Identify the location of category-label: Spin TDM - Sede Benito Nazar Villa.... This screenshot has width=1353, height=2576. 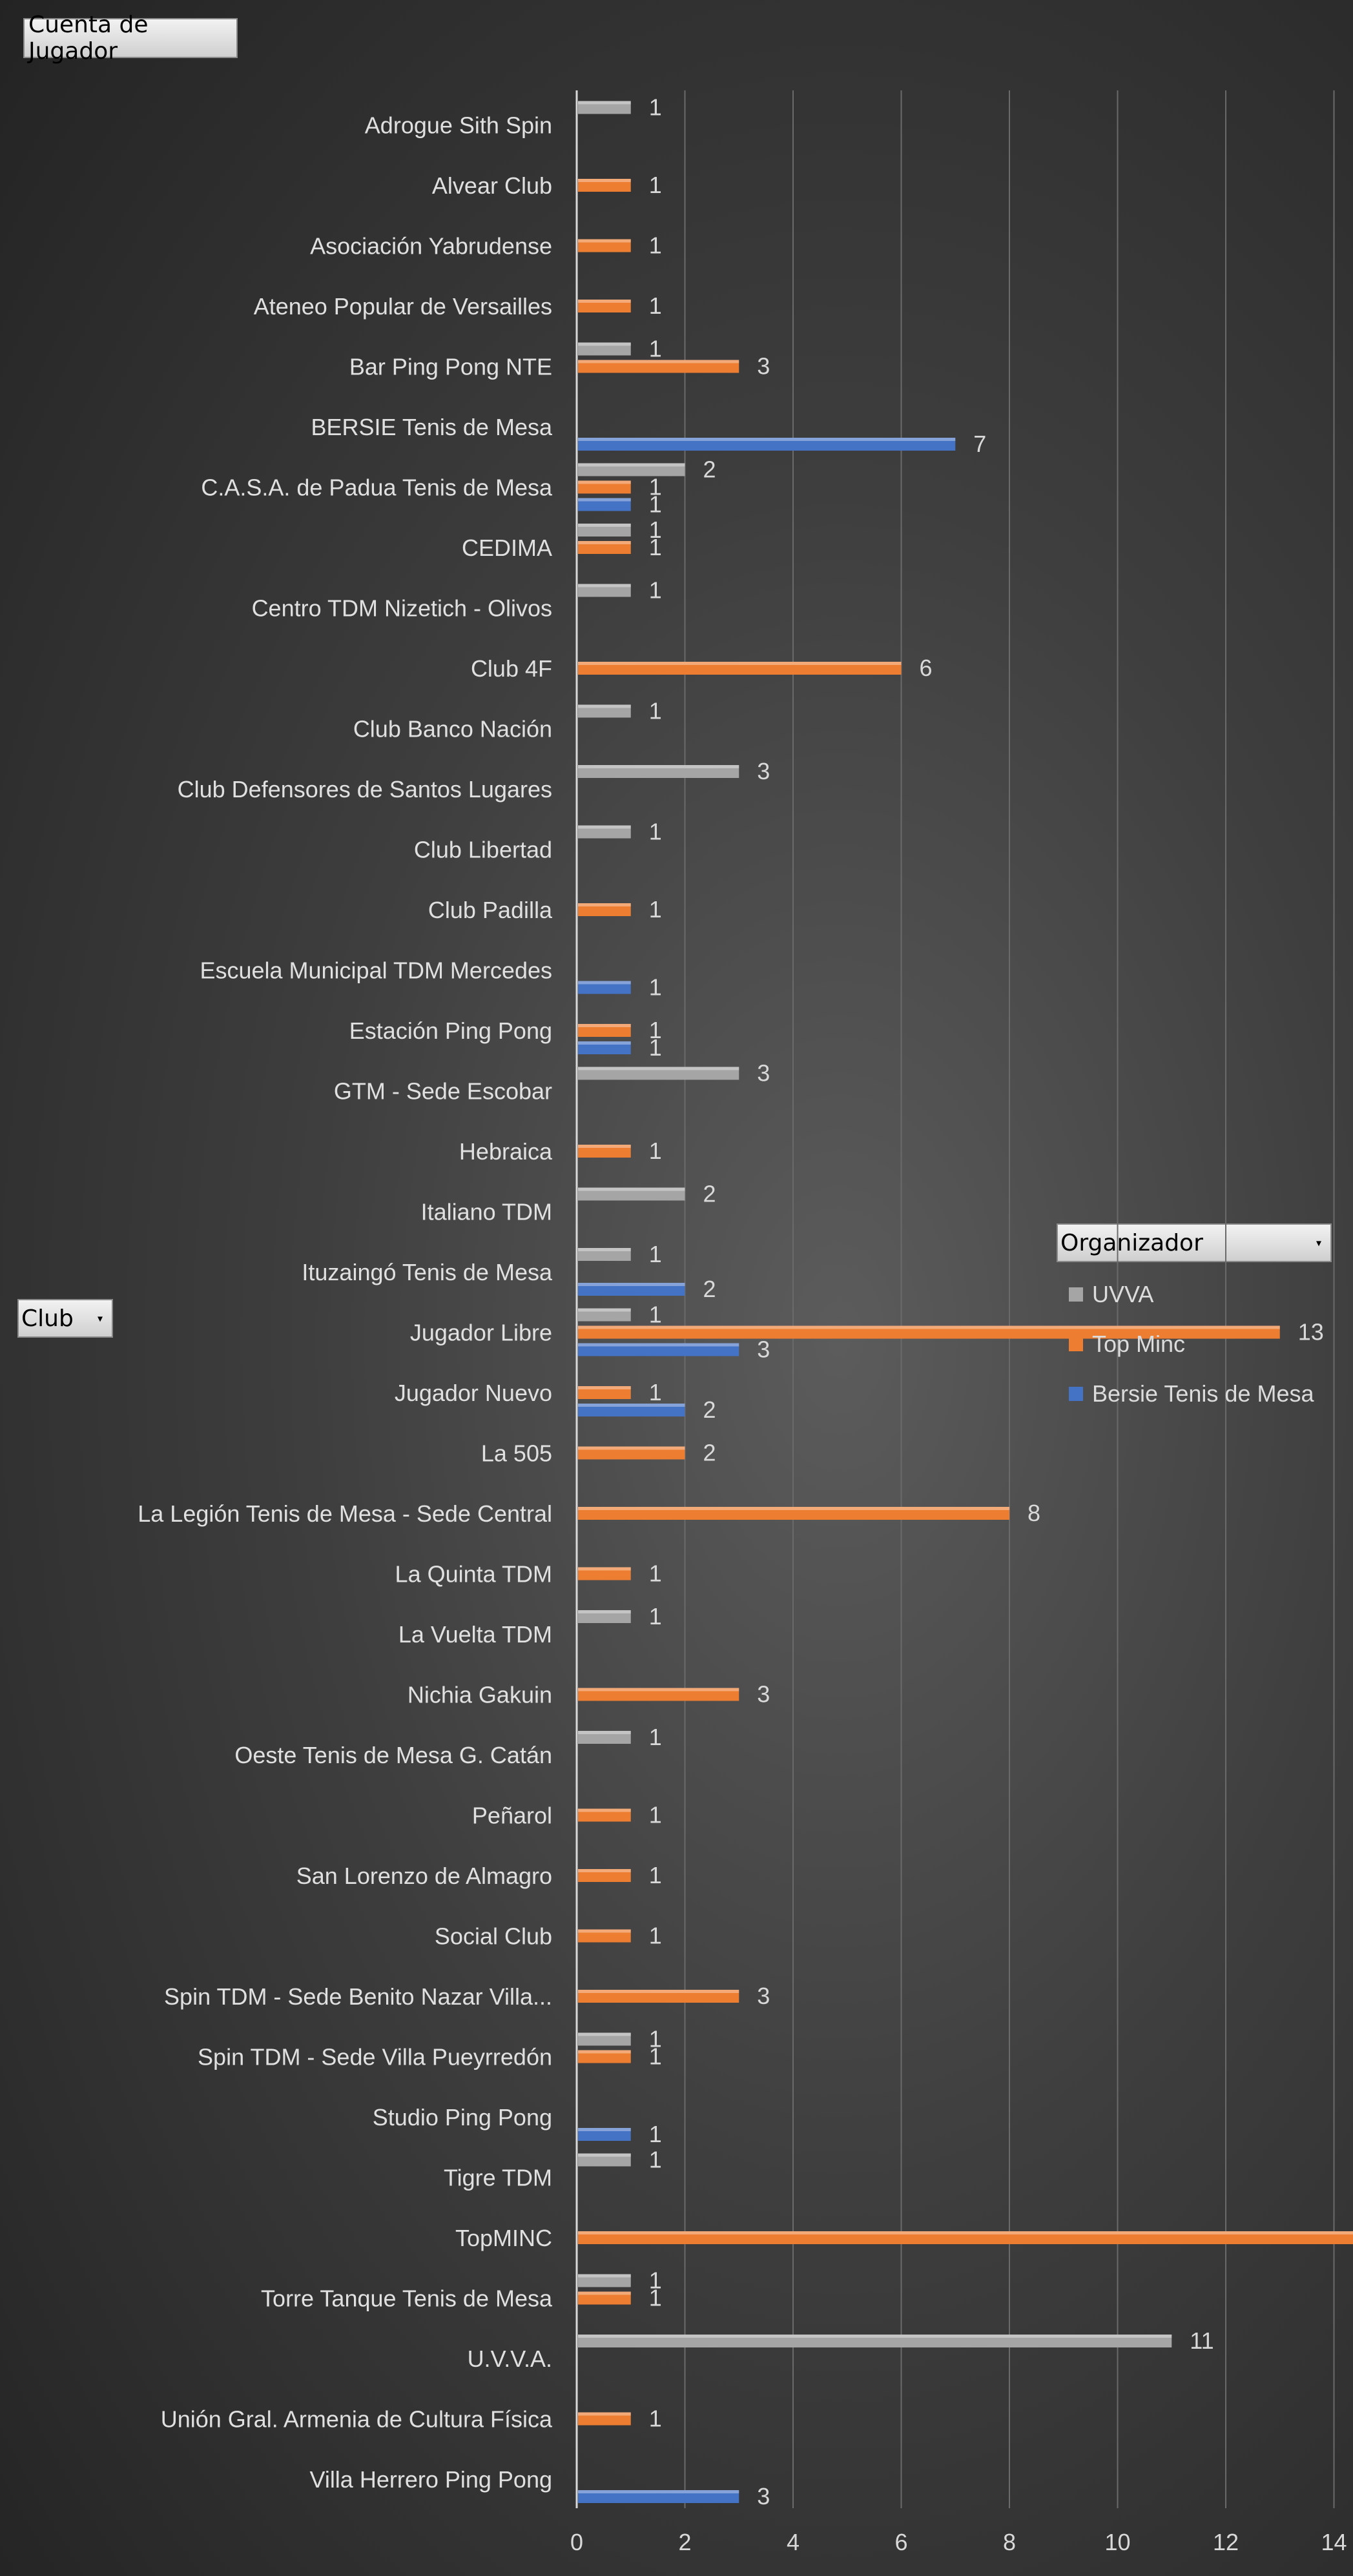
(358, 1997).